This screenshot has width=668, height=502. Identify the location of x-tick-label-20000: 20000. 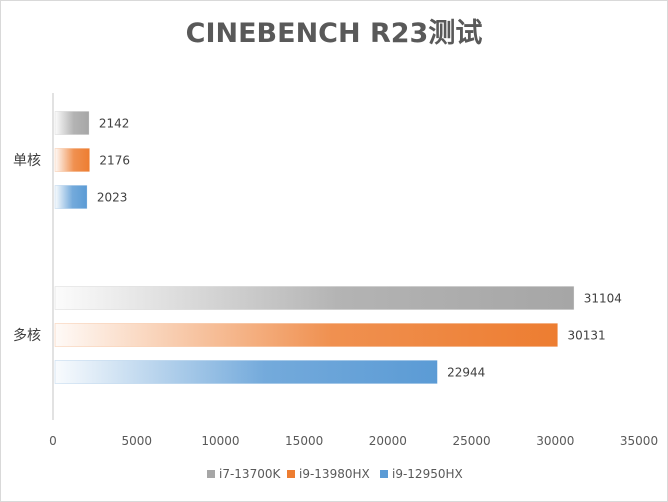
(388, 441).